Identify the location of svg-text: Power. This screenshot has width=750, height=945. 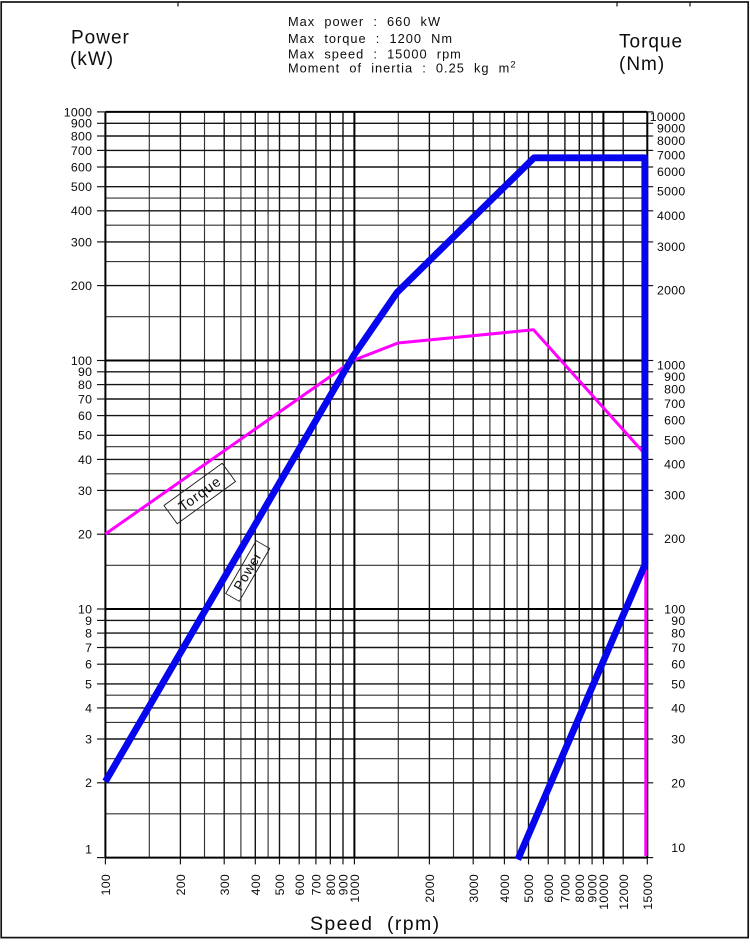
(100, 37).